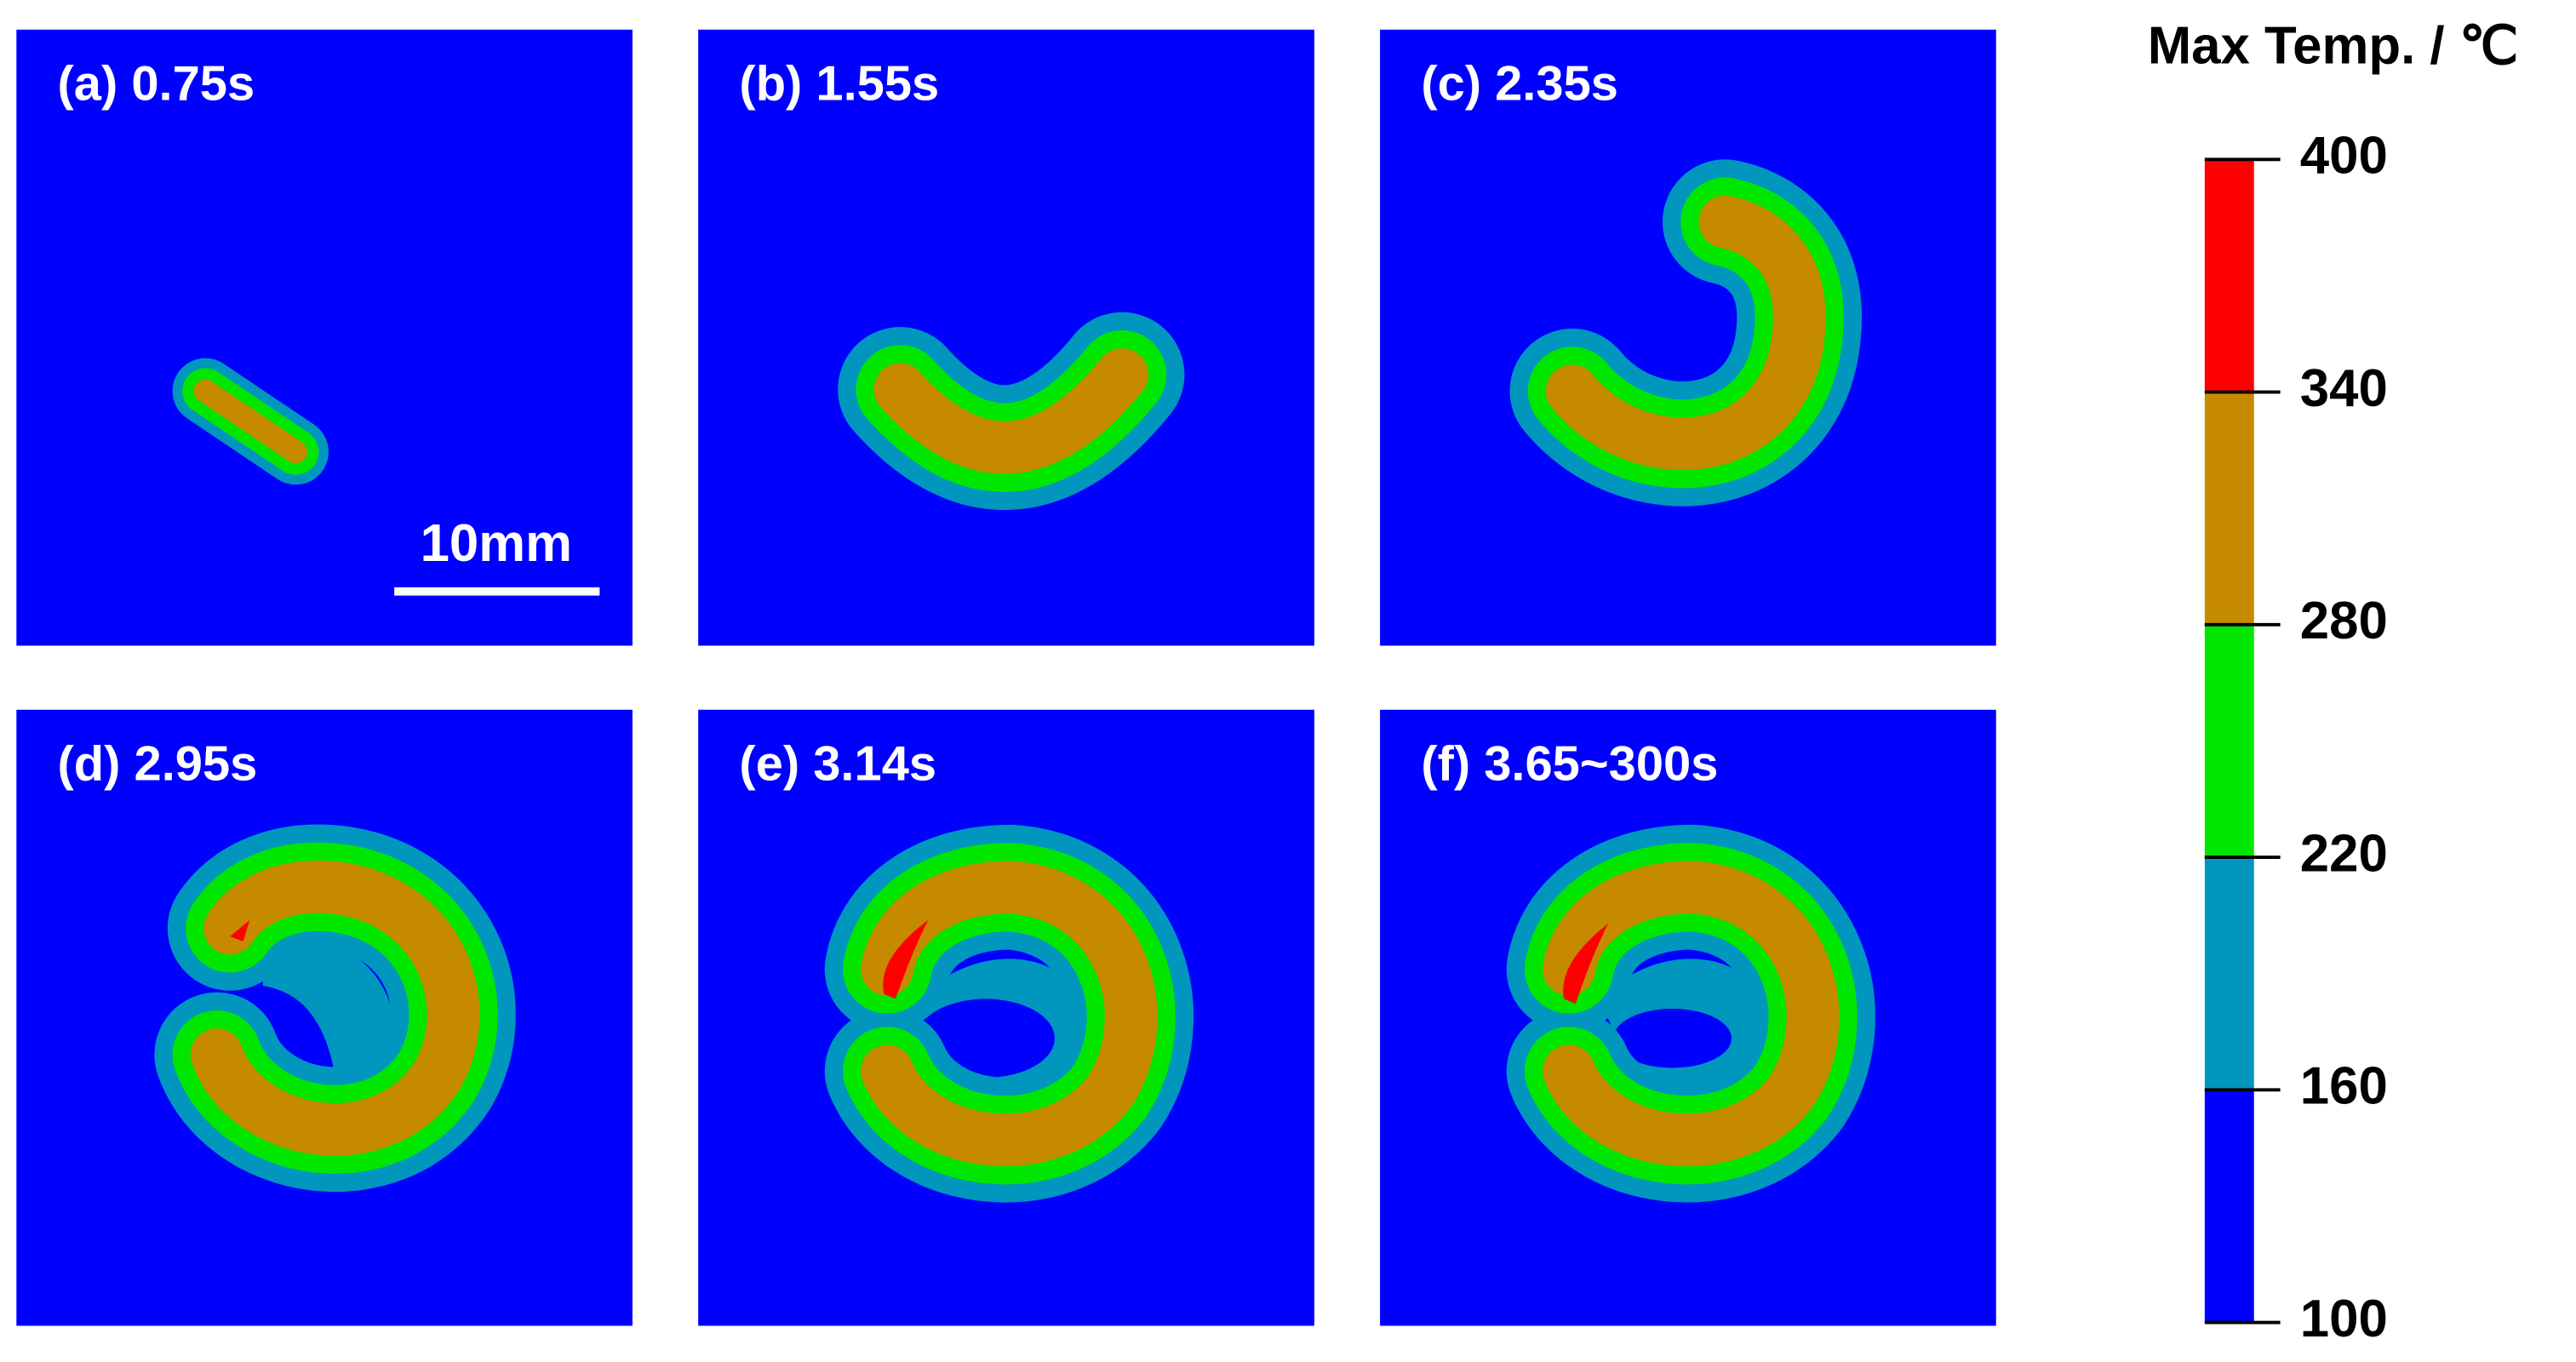 This screenshot has height=1362, width=2576. I want to click on panel-label: (d) 2.95s, so click(158, 764).